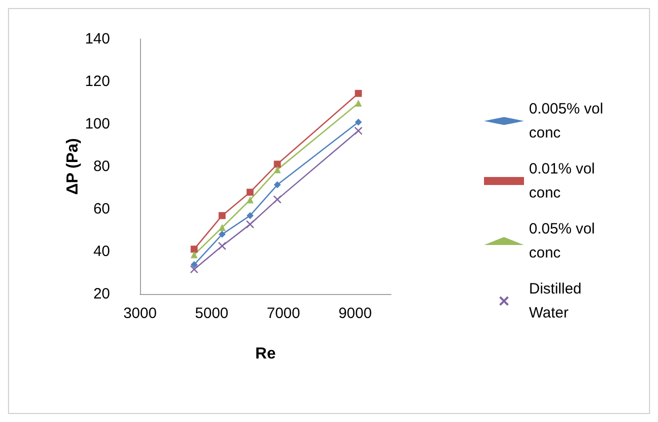 This screenshot has height=422, width=658. Describe the element at coordinates (283, 313) in the screenshot. I see `x-tick-label: 7000` at that location.